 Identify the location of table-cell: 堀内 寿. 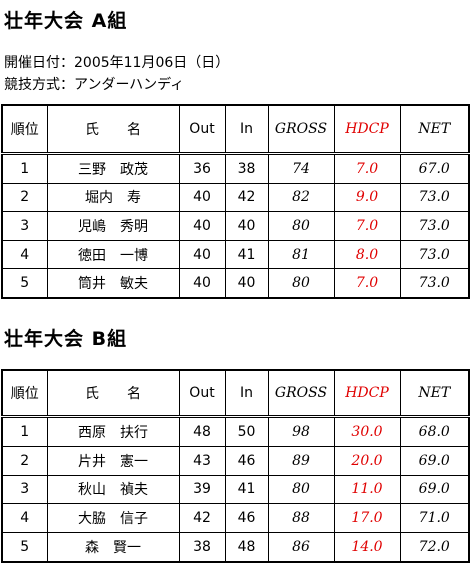
(113, 197).